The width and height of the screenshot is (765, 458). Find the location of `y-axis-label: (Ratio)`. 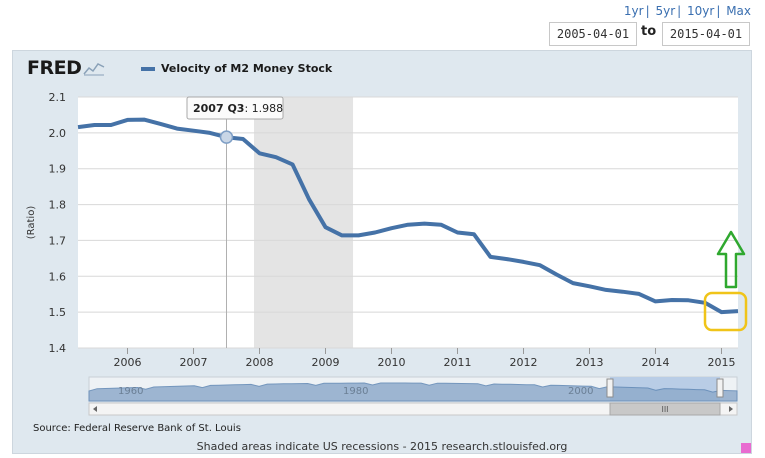

y-axis-label: (Ratio) is located at coordinates (31, 223).